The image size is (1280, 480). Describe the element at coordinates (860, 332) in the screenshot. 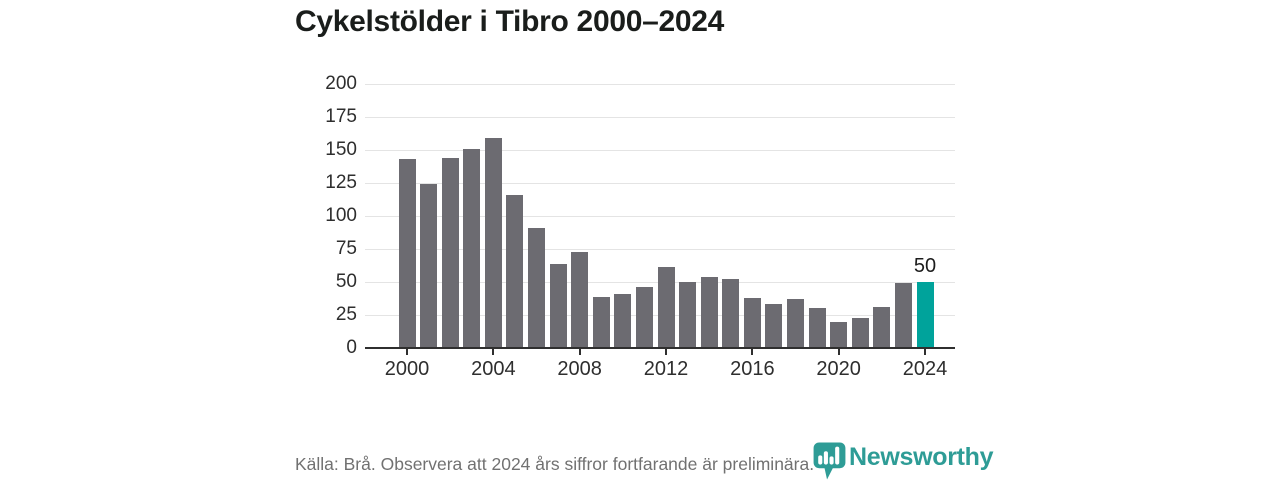

I see `bar-2021` at that location.